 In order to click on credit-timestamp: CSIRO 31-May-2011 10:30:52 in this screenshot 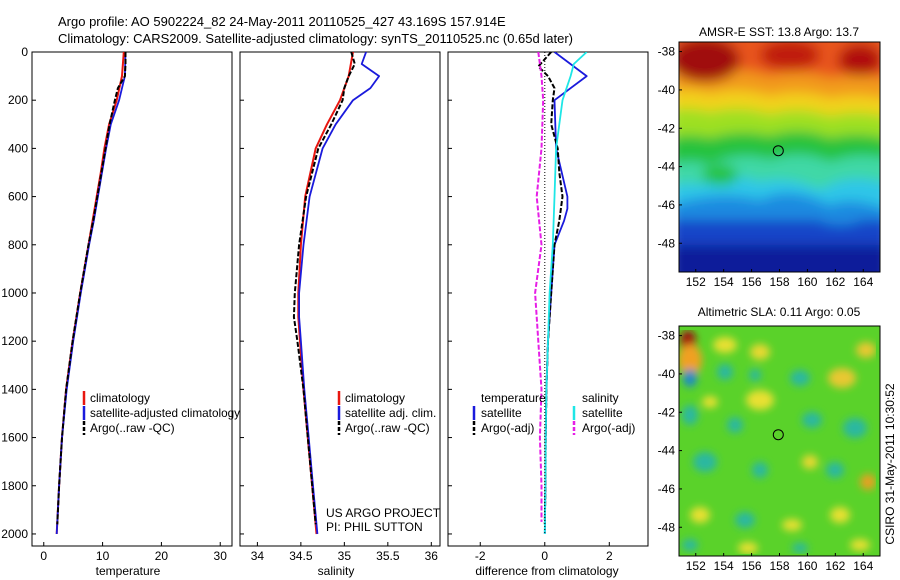, I will do `click(890, 464)`.